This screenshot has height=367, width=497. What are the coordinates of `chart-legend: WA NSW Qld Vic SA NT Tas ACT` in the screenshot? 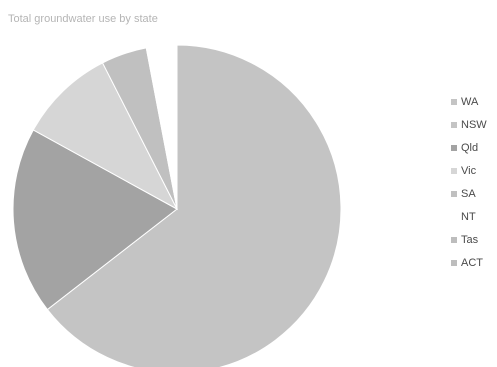 It's located at (469, 182).